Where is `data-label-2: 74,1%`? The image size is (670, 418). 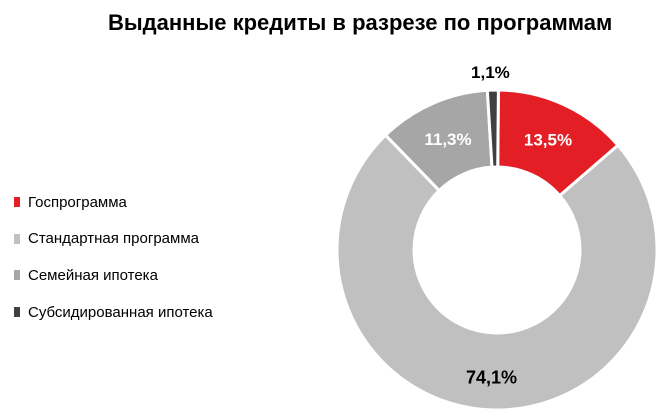
data-label-2: 74,1% is located at coordinates (491, 378).